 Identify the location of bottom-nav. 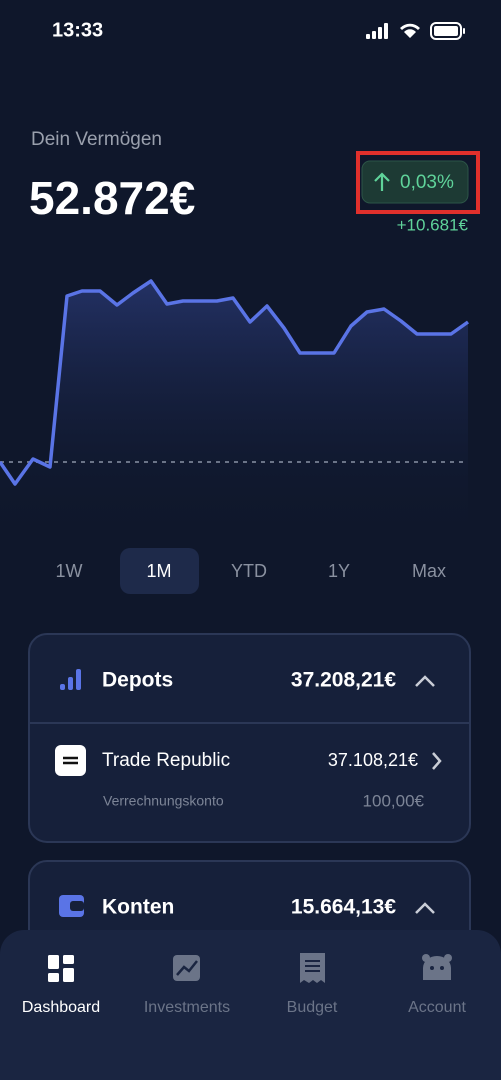
(250, 1005).